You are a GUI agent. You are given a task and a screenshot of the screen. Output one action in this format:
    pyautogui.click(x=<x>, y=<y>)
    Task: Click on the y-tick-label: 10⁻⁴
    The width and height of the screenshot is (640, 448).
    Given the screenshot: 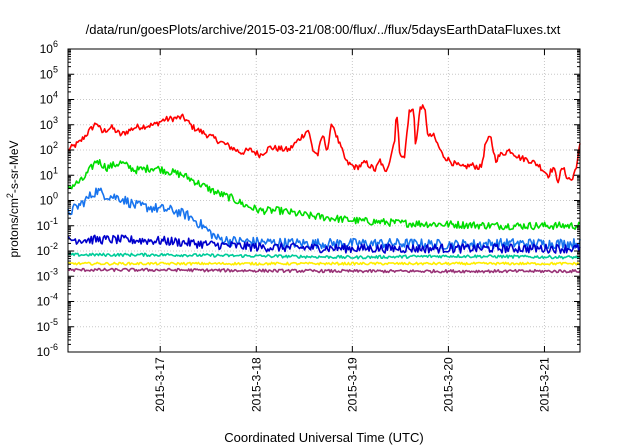 What is the action you would take?
    pyautogui.click(x=47, y=300)
    